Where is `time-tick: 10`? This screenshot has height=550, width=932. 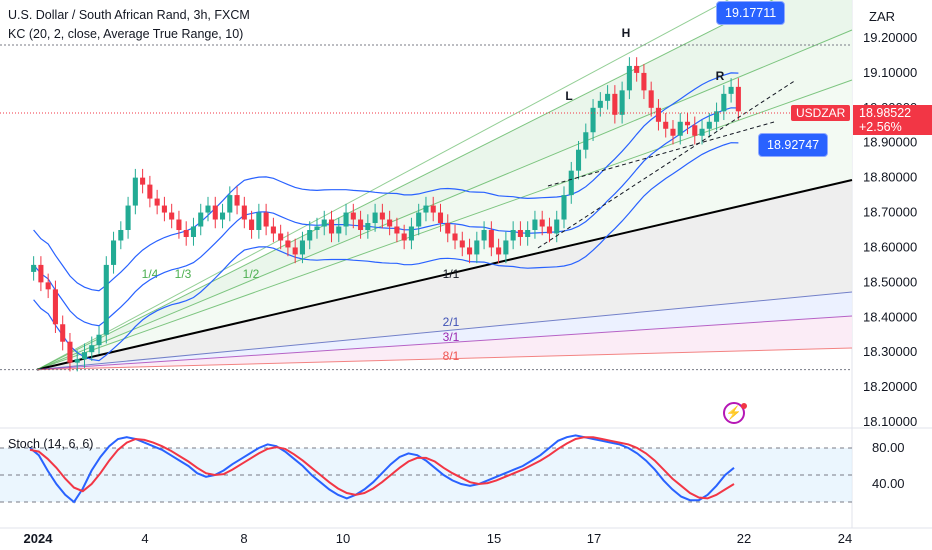 time-tick: 10 is located at coordinates (343, 538).